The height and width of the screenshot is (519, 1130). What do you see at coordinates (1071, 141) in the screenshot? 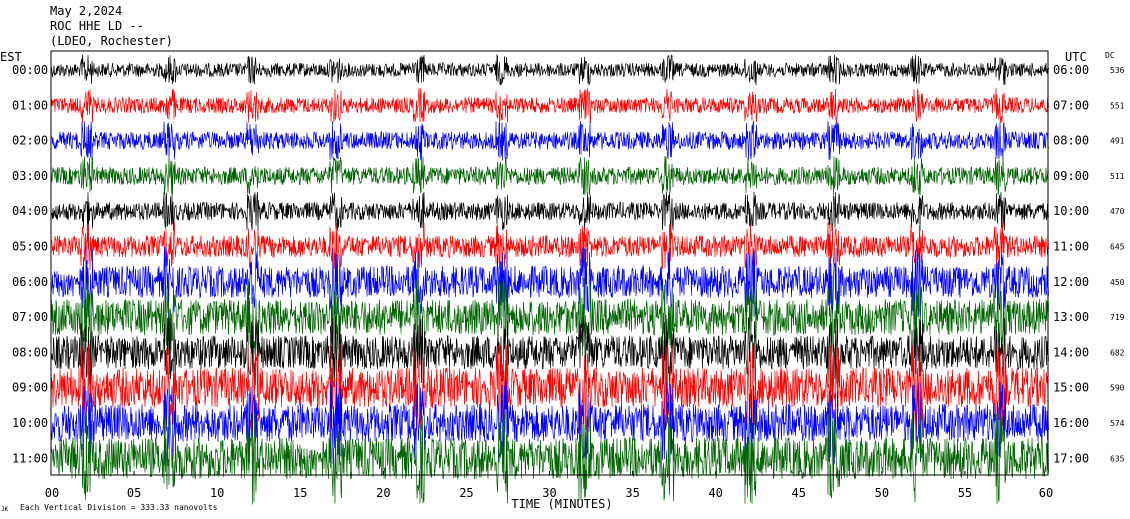
I see `utc-hour-label: 08:00` at bounding box center [1071, 141].